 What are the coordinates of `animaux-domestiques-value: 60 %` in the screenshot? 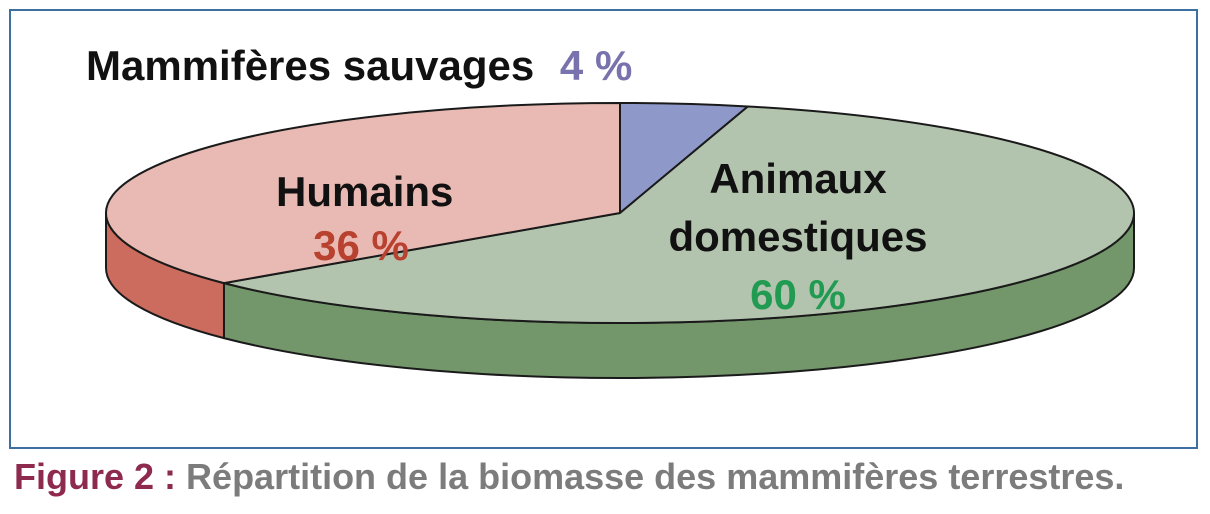 It's located at (798, 294).